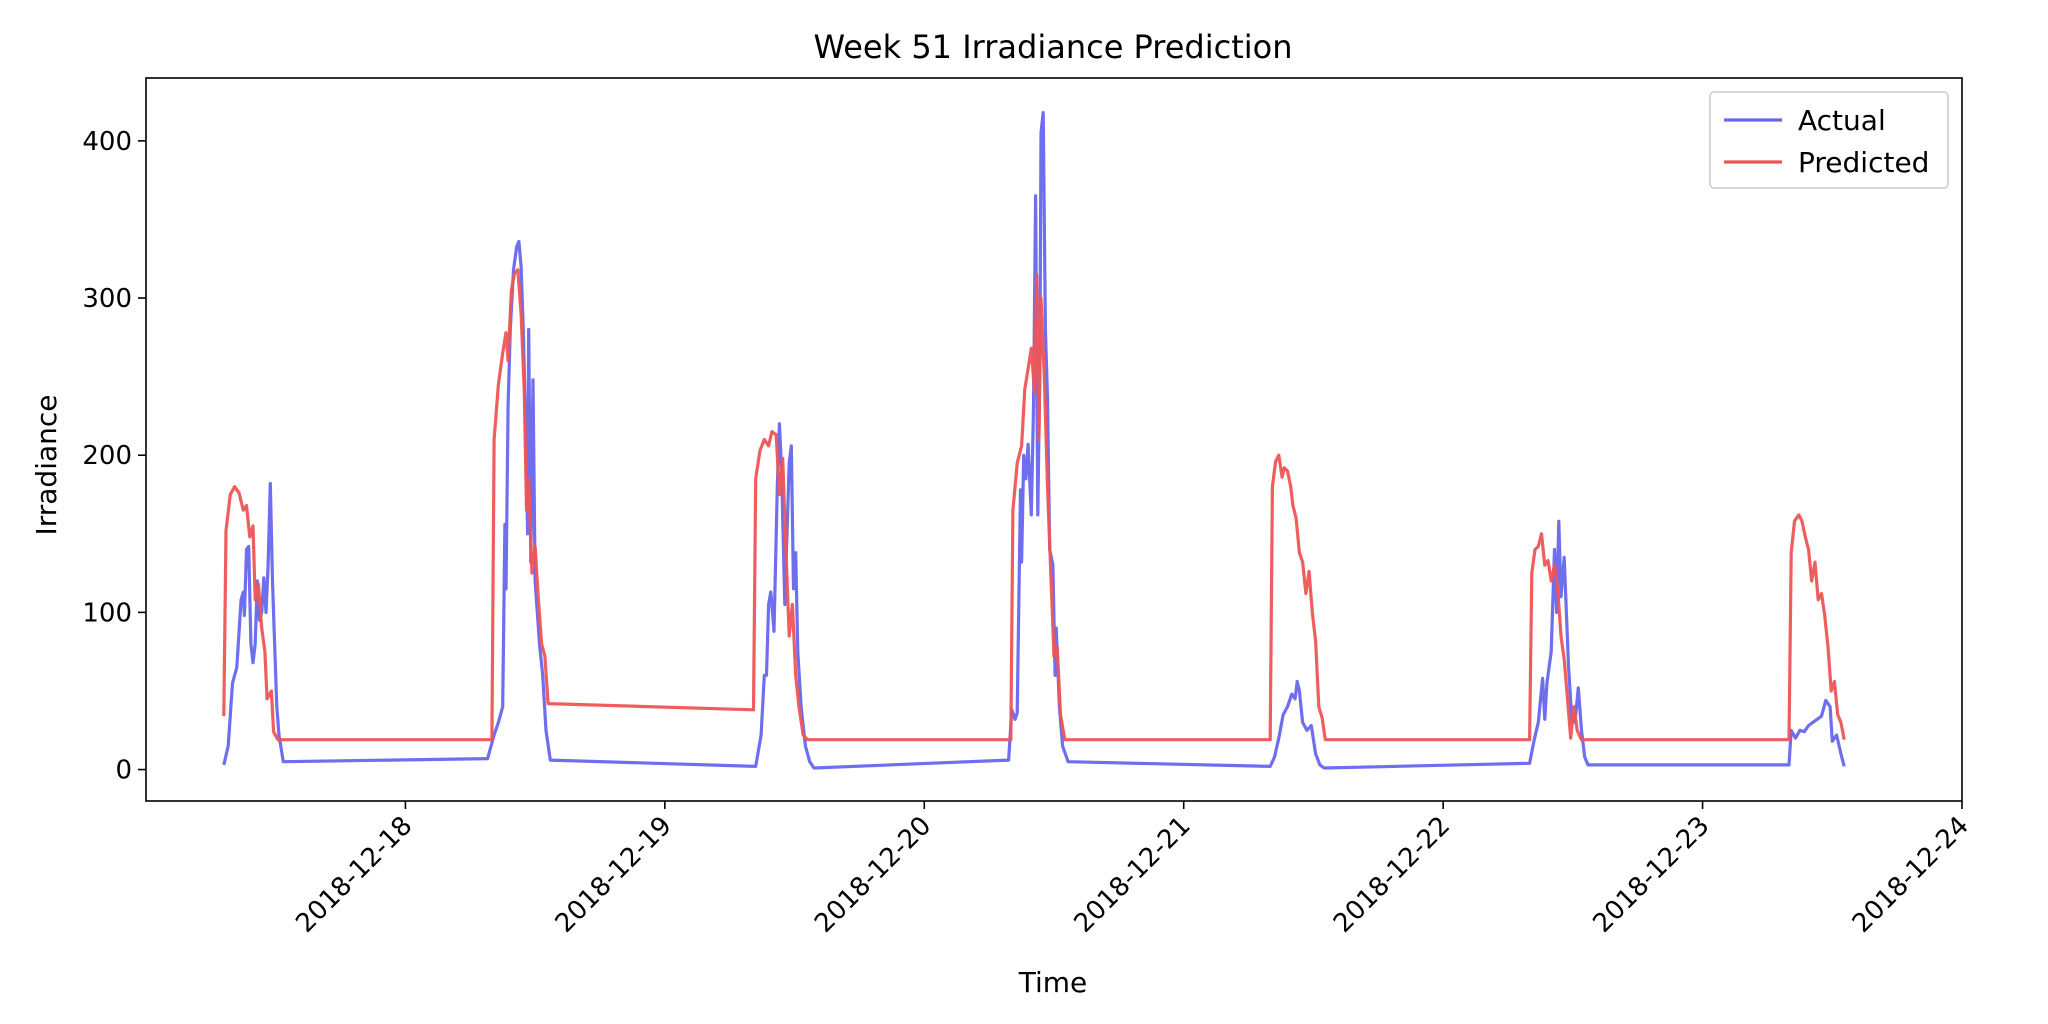 The width and height of the screenshot is (2048, 1024). I want to click on y-axis-label: Irradiance, so click(46, 464).